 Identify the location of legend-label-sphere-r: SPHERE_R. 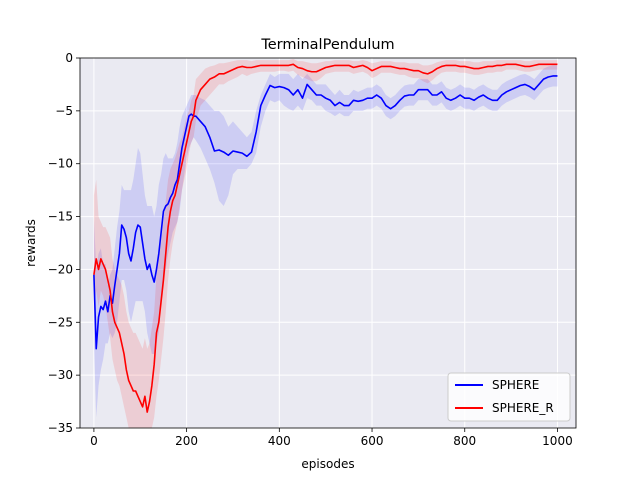
(523, 408).